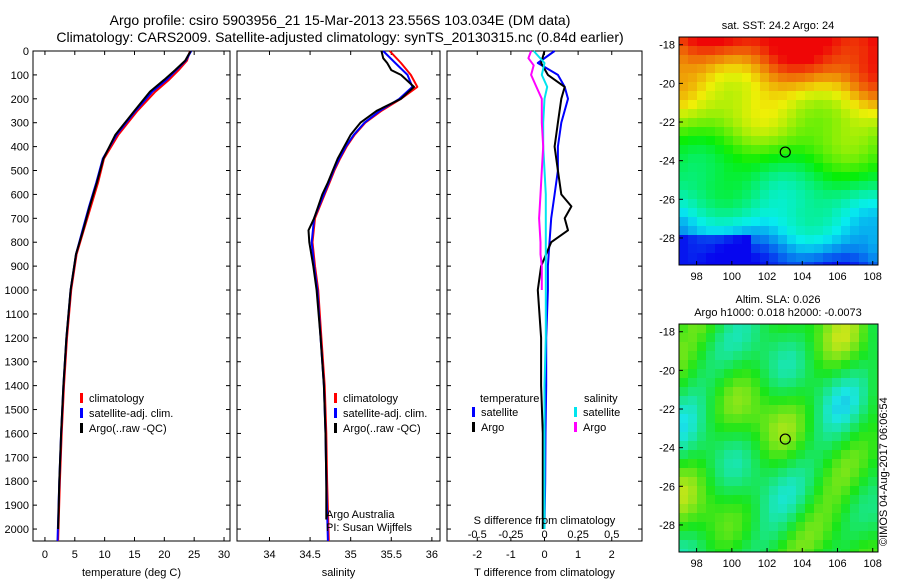 The image size is (900, 580). What do you see at coordinates (667, 333) in the screenshot?
I see `map-y-tick-label: -18` at bounding box center [667, 333].